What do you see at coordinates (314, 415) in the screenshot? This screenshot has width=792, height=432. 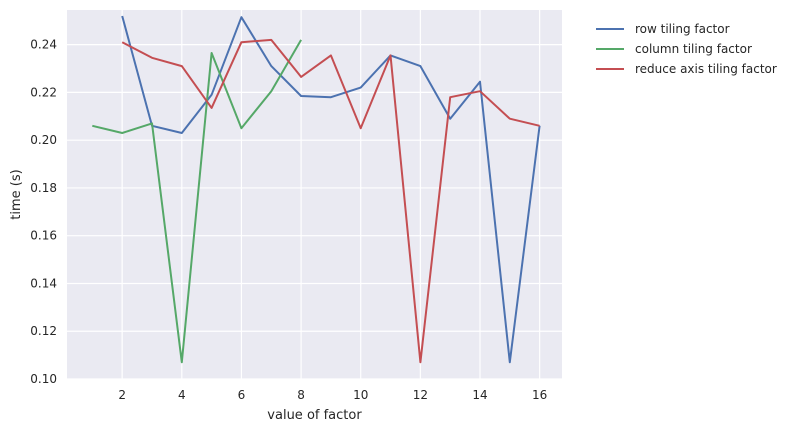 I see `x-axis-label: value of factor` at bounding box center [314, 415].